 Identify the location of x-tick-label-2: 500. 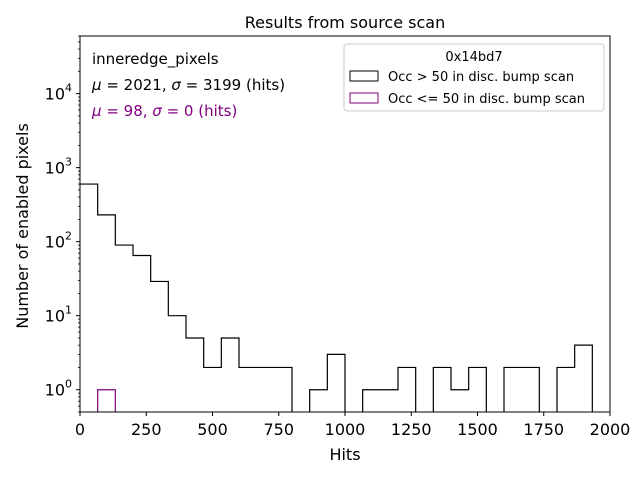
(212, 429).